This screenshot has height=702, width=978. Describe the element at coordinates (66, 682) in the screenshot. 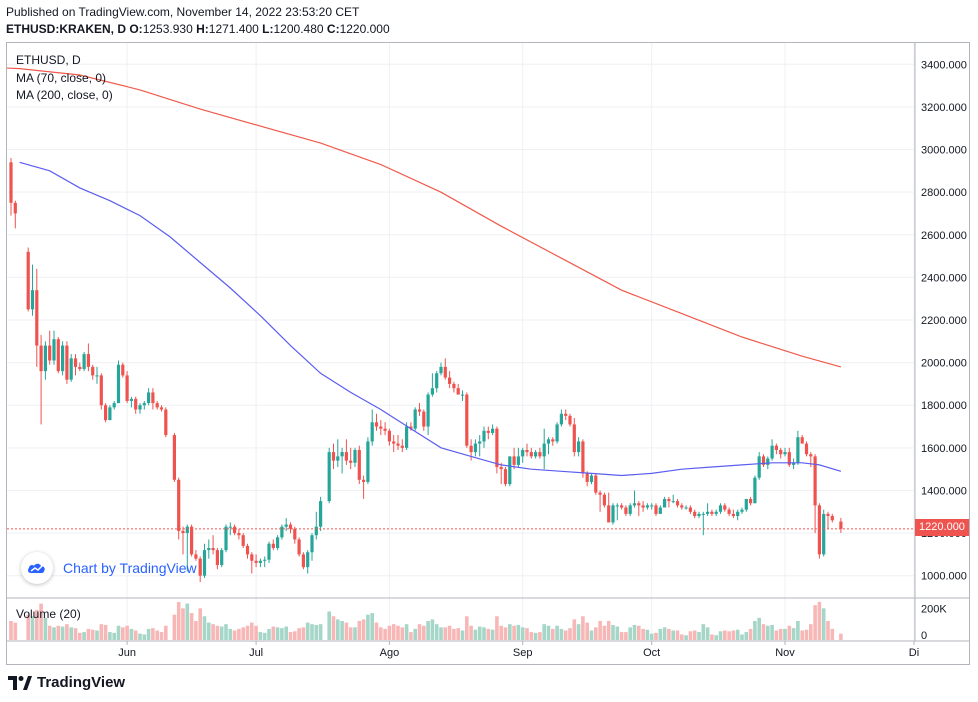

I see `footer-logo: TradingView` at that location.